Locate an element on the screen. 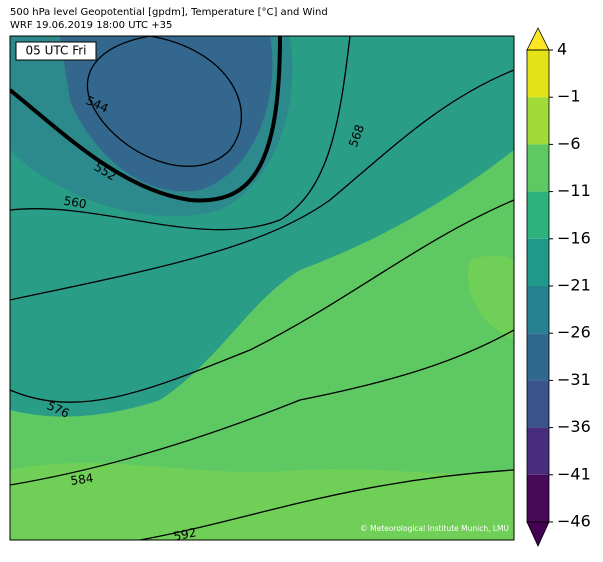 The image size is (603, 562). contour-label: 560 is located at coordinates (75, 203).